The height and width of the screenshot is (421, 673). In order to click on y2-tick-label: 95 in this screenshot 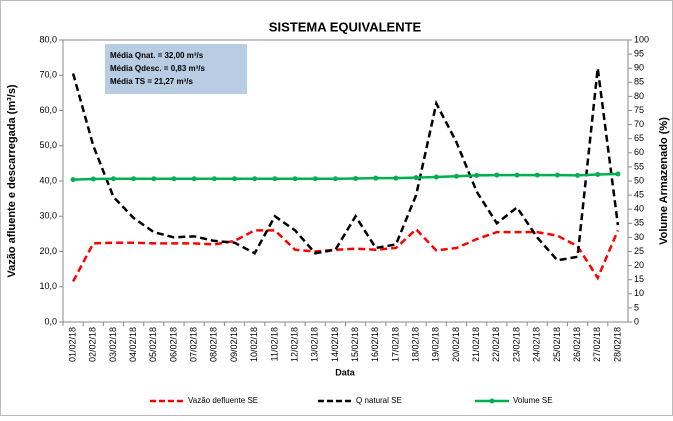, I will do `click(639, 53)`.